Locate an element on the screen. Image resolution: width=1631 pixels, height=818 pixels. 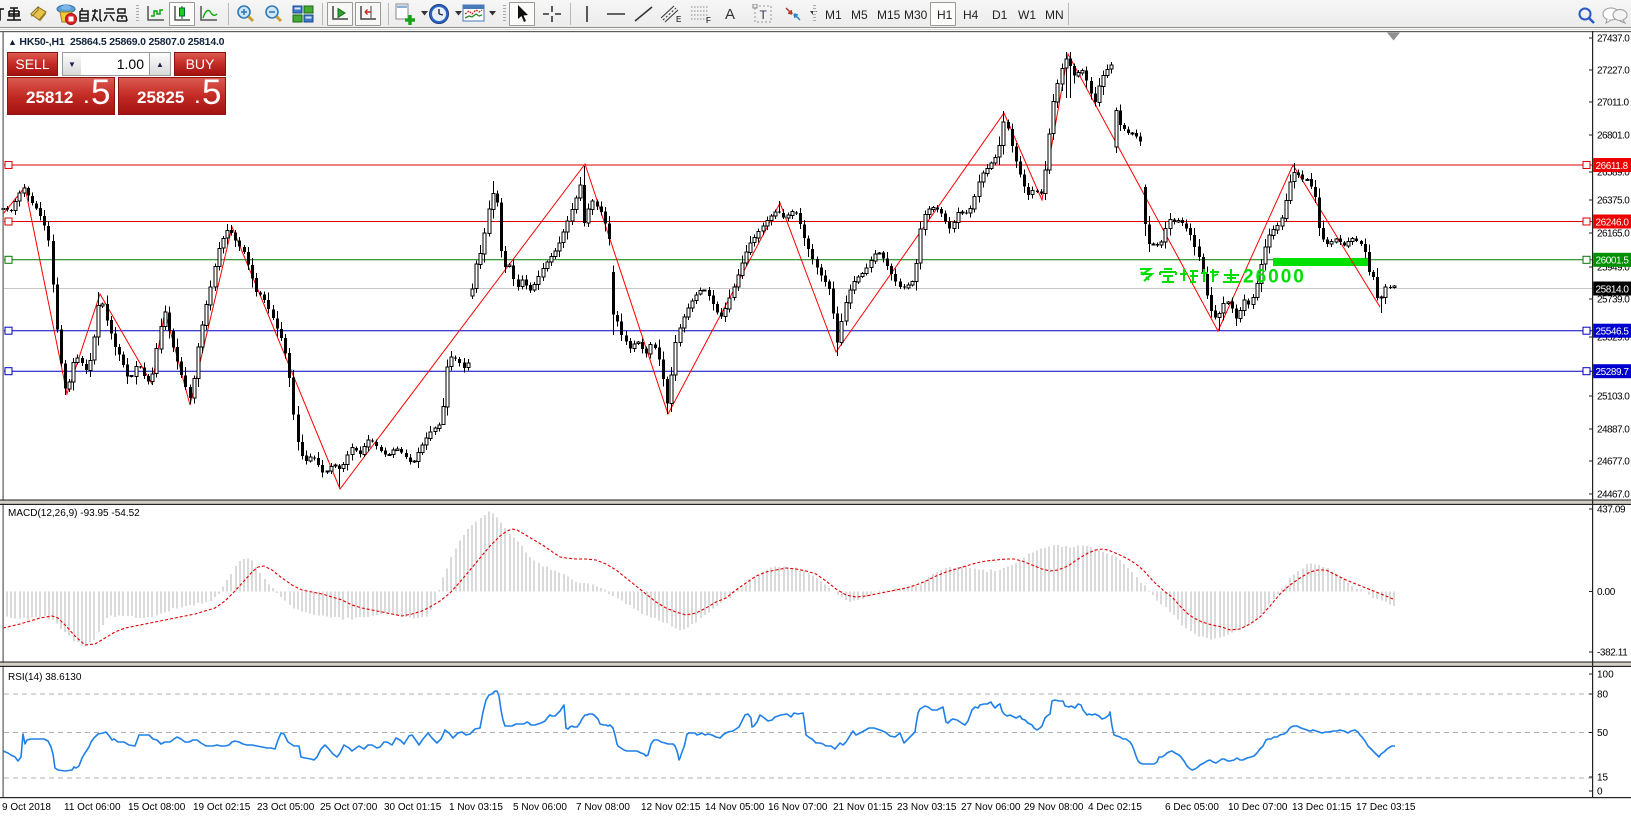
svg-text: 26001.5 is located at coordinates (1613, 261).